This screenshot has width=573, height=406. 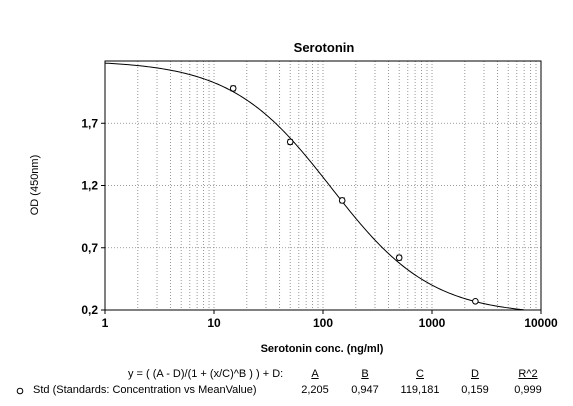 What do you see at coordinates (475, 374) in the screenshot?
I see `fit-header-d: D` at bounding box center [475, 374].